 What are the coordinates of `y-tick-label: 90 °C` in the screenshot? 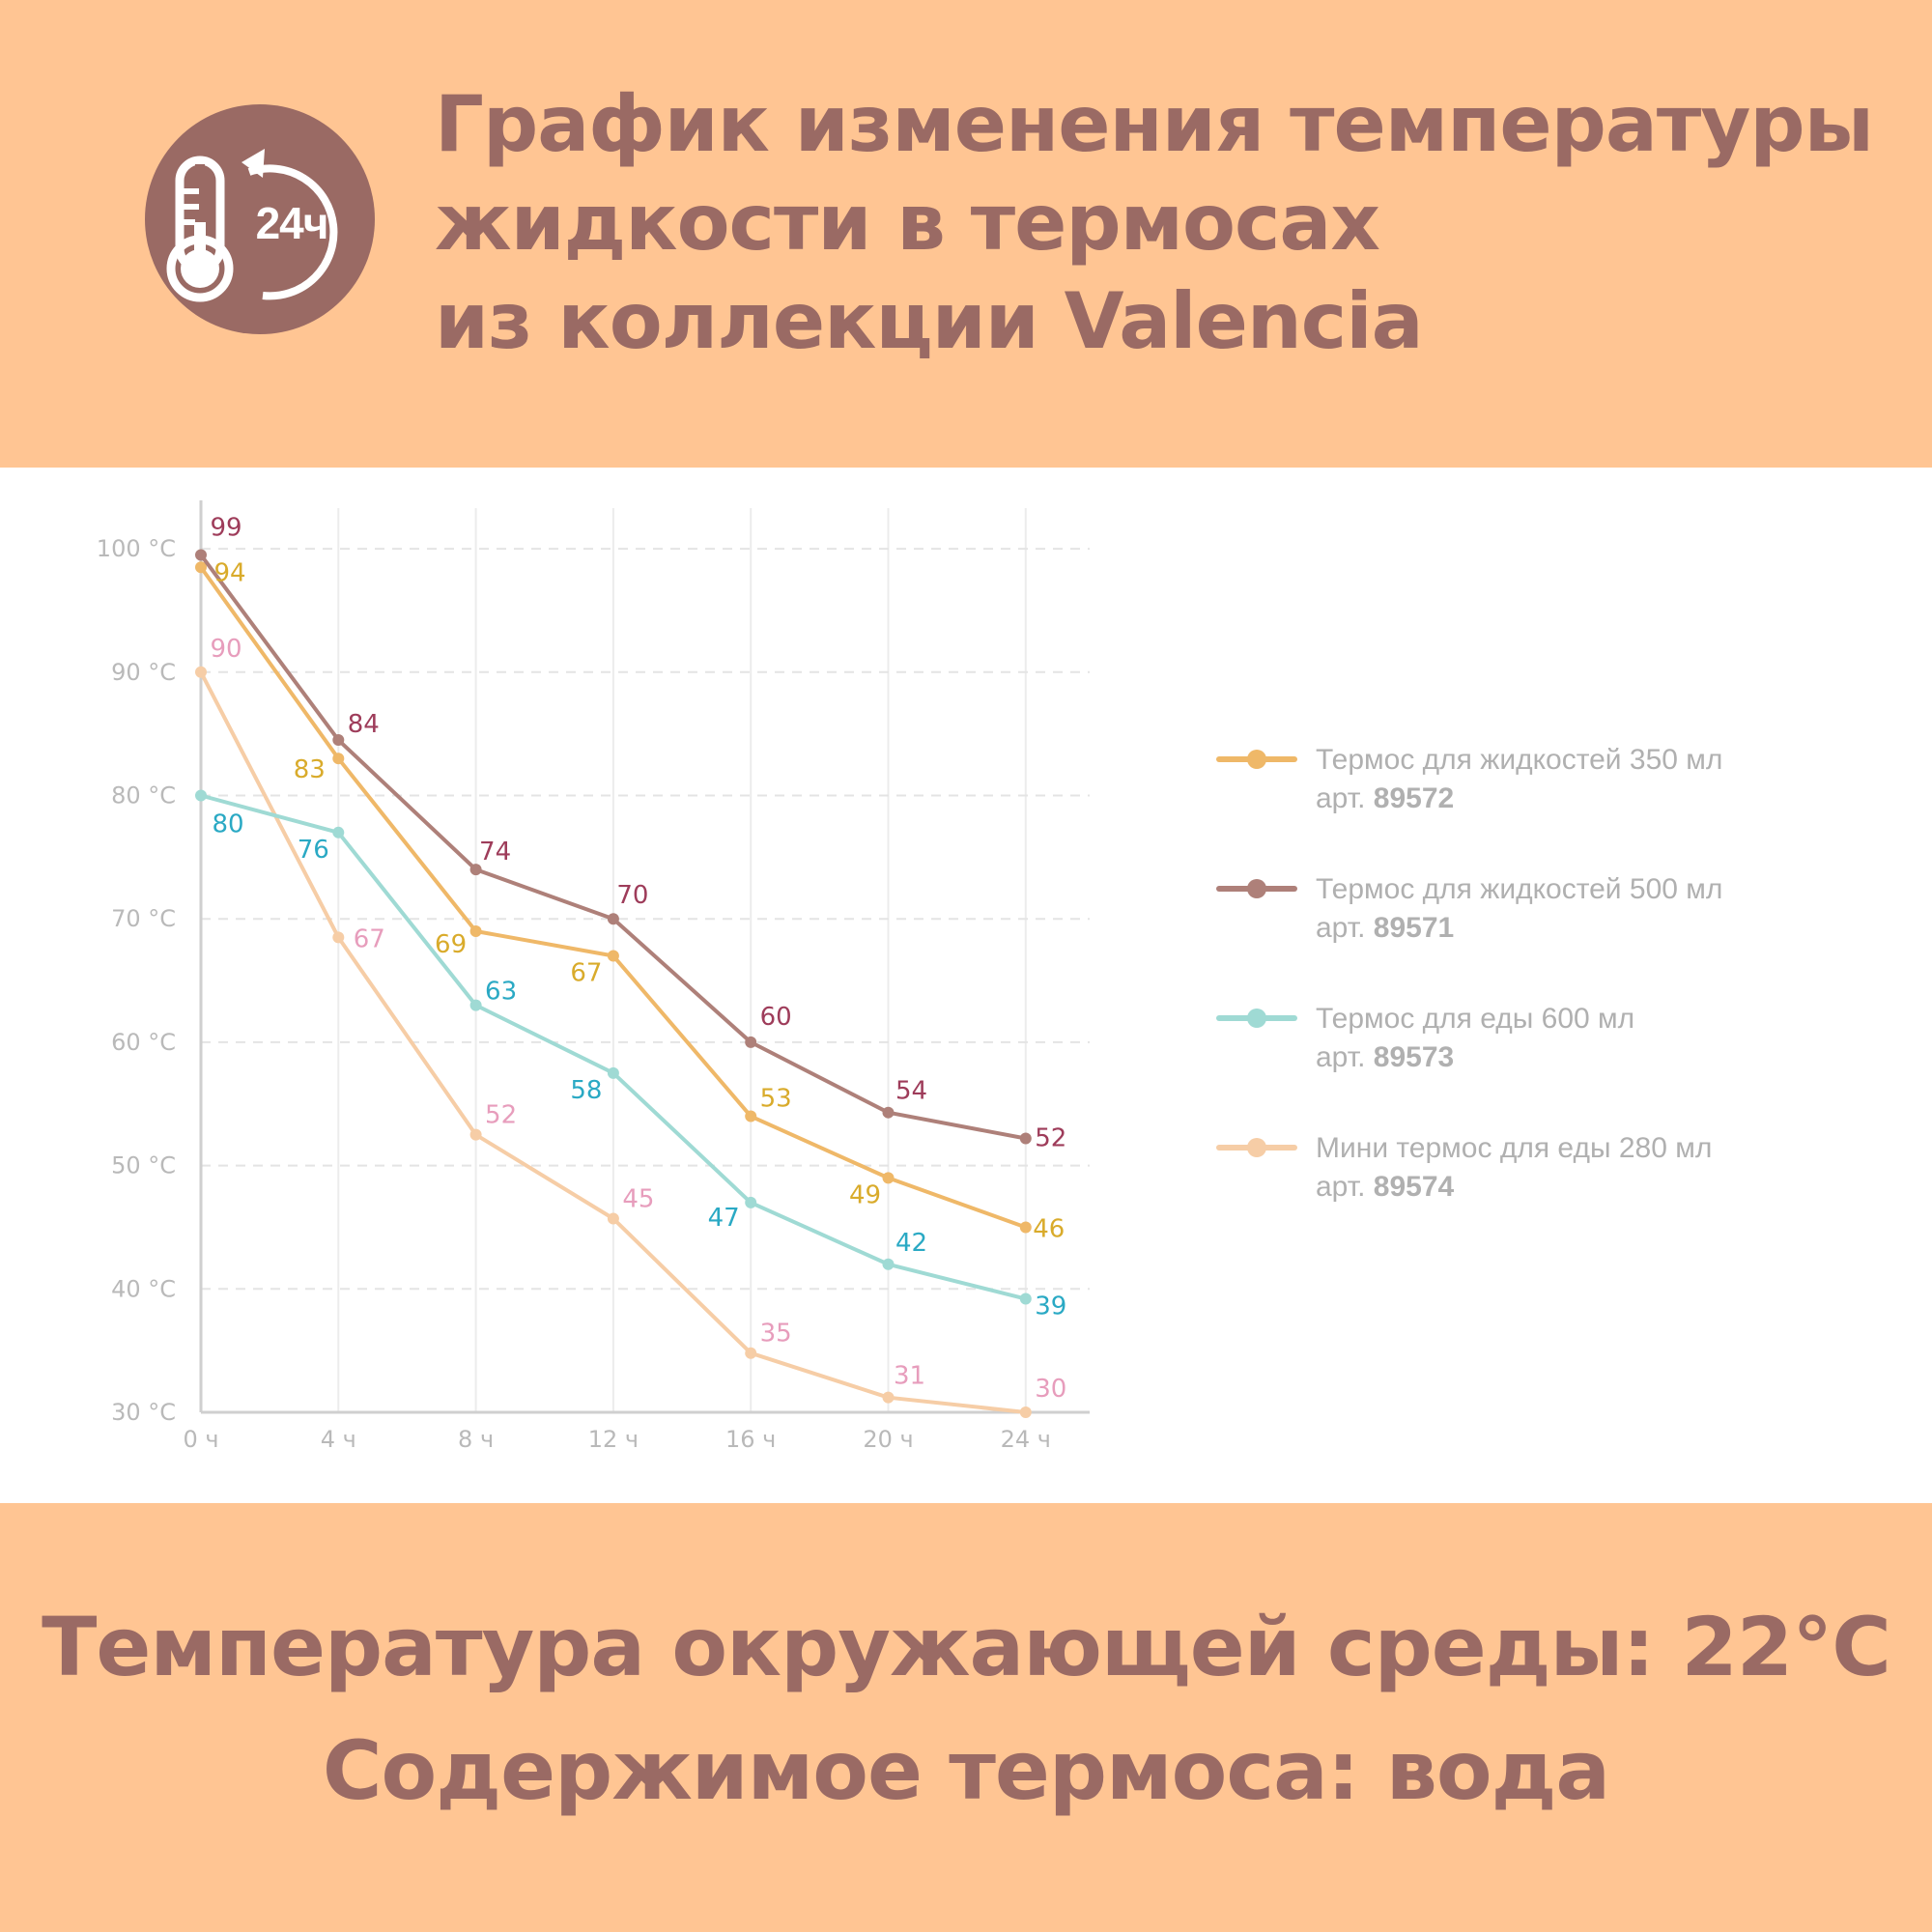 It's located at (143, 672).